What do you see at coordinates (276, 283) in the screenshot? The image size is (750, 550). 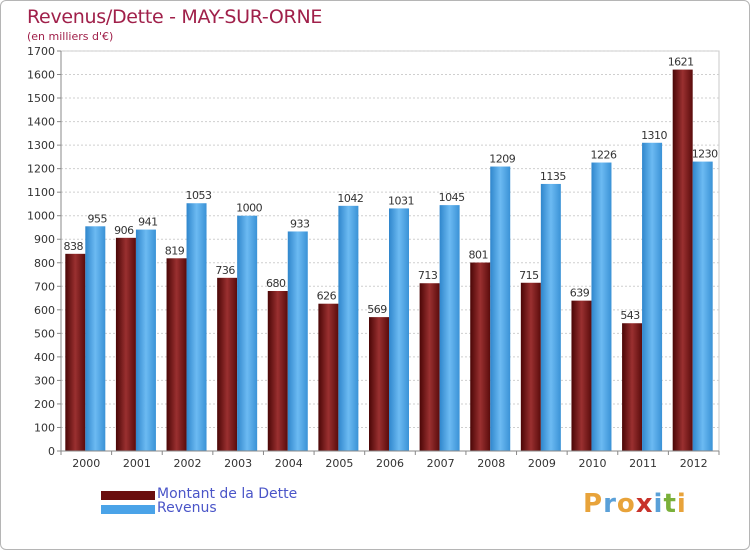 I see `data-label-dette: 680` at bounding box center [276, 283].